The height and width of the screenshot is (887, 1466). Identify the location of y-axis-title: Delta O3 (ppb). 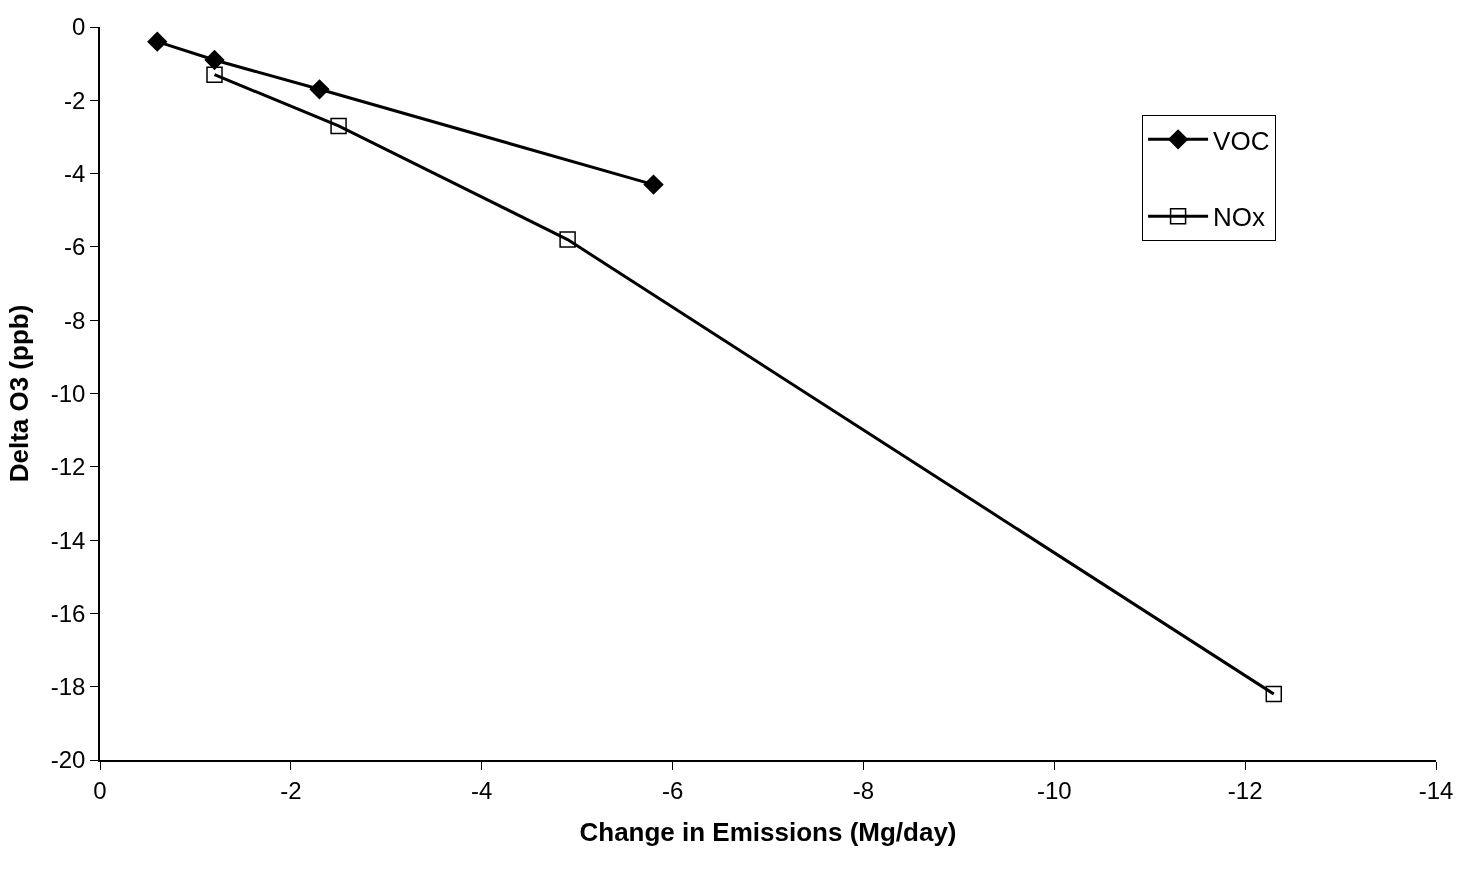
(18, 393).